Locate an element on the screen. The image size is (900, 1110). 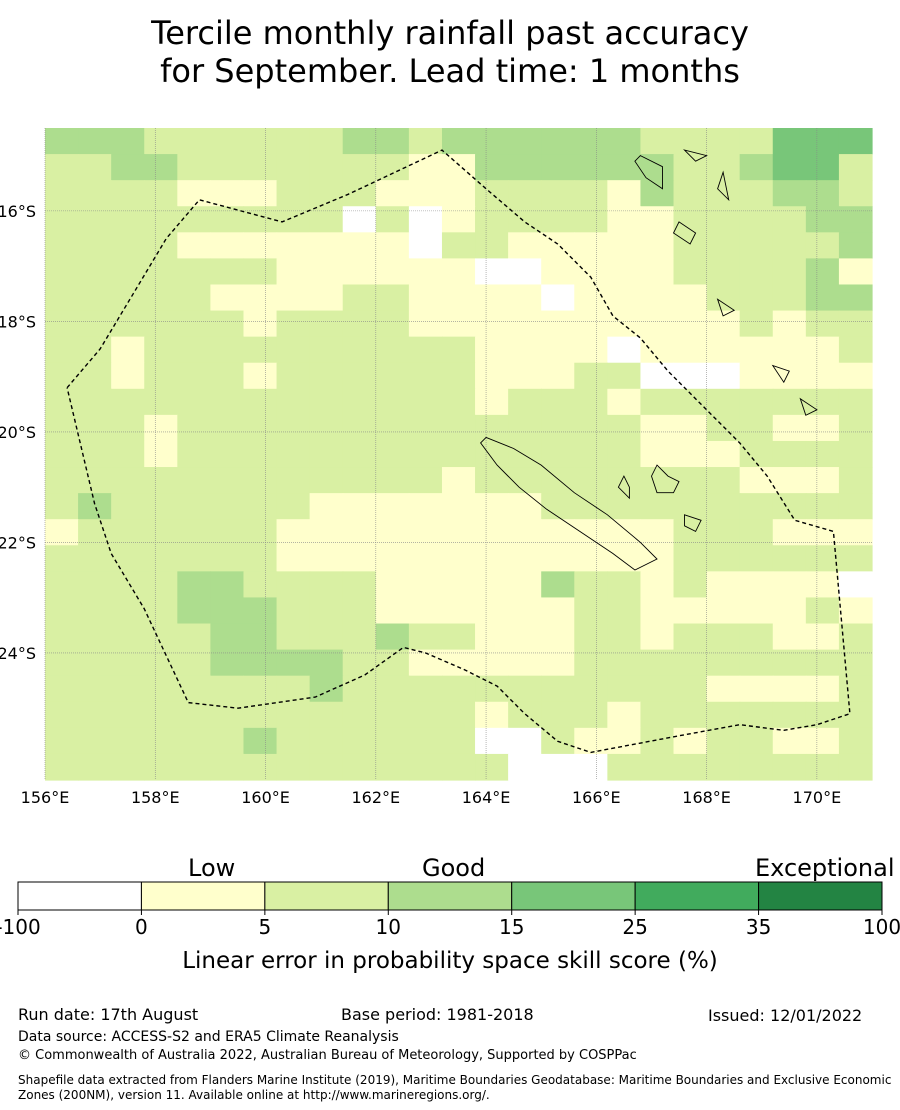
base-period: Base period: 1981-2018 is located at coordinates (437, 1014).